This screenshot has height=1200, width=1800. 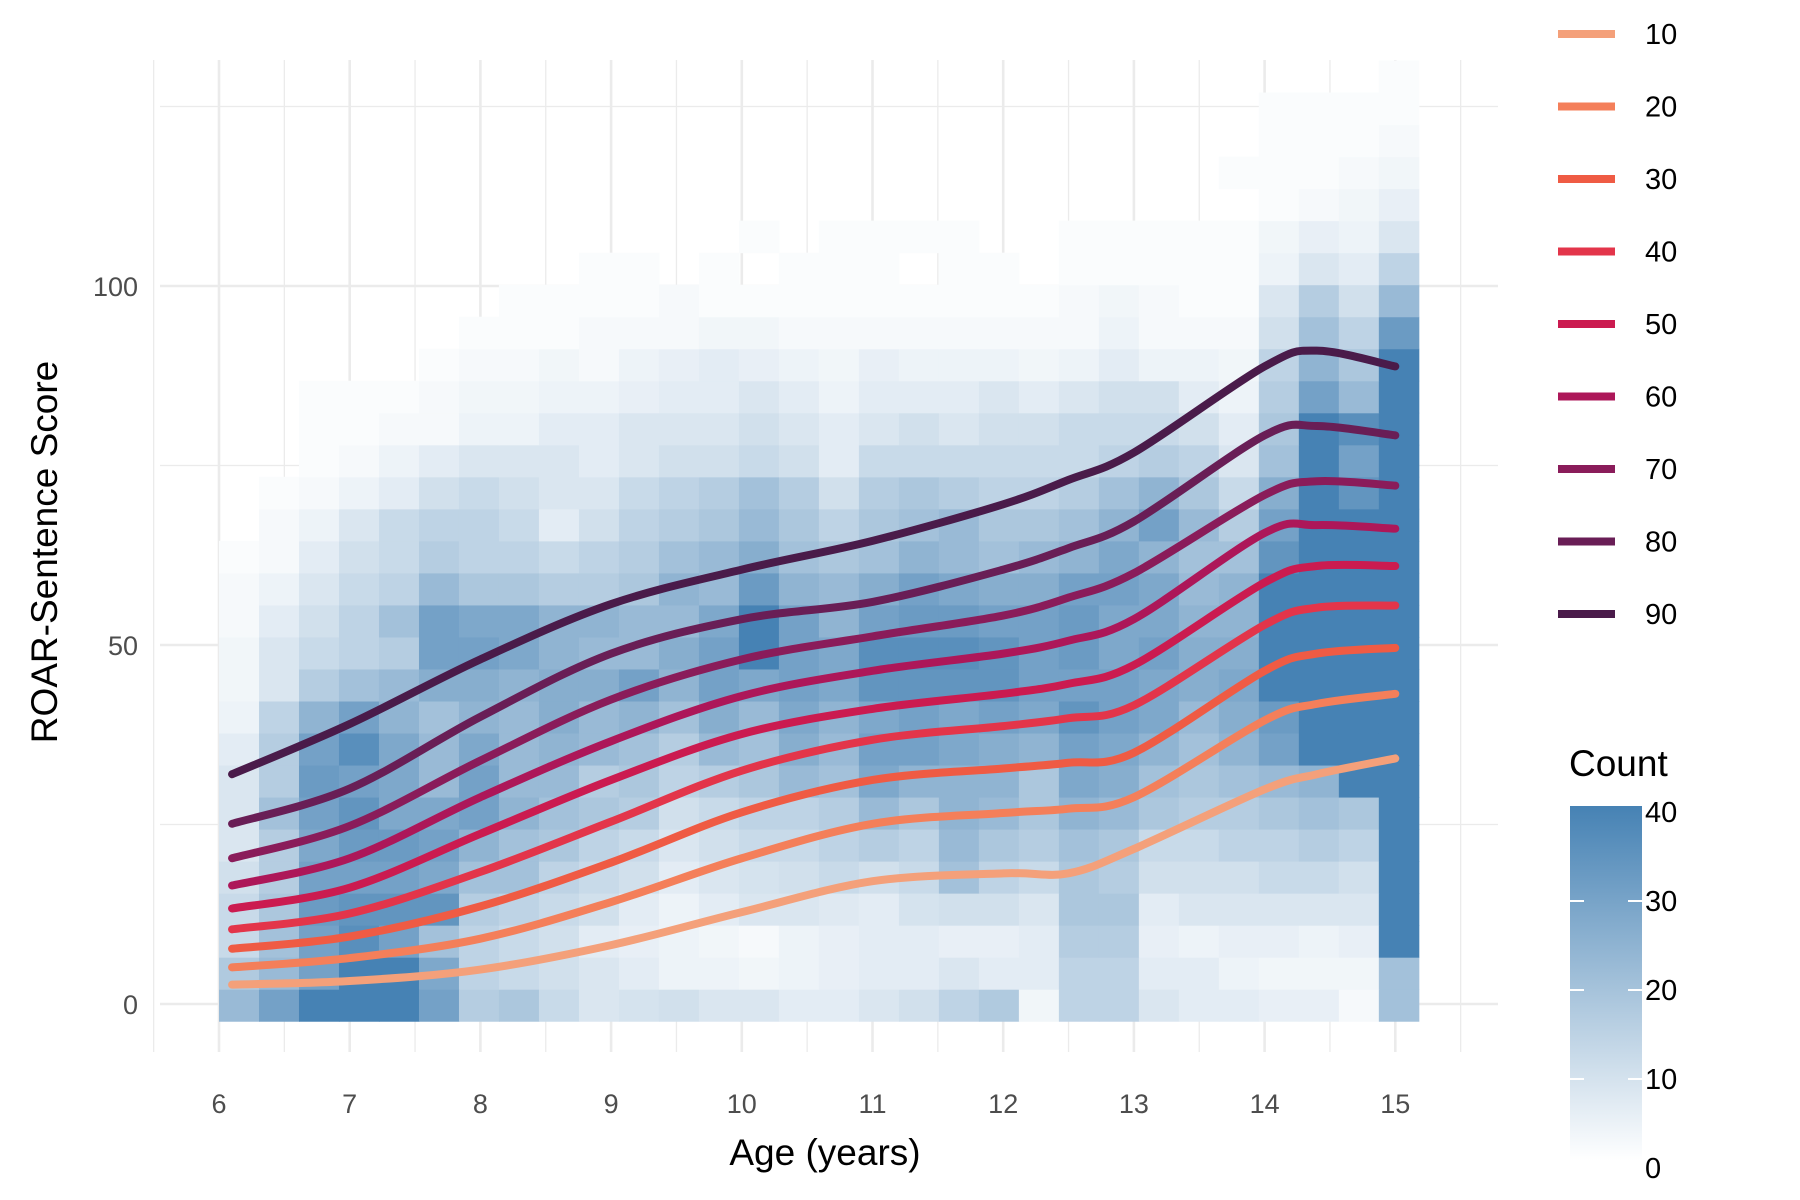 I want to click on x-tick-label: 7, so click(x=349, y=1104).